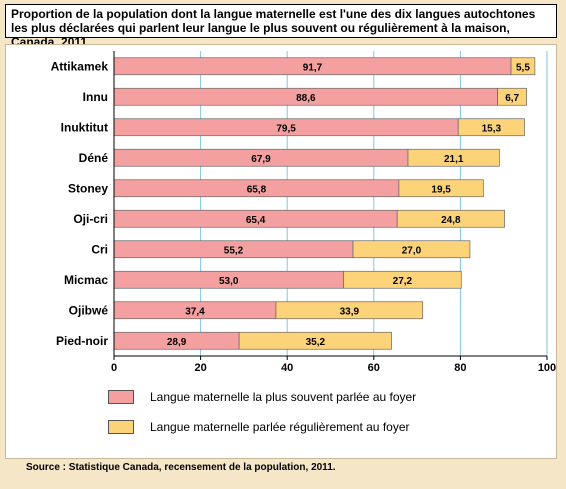  I want to click on data-label: 88,6, so click(306, 98).